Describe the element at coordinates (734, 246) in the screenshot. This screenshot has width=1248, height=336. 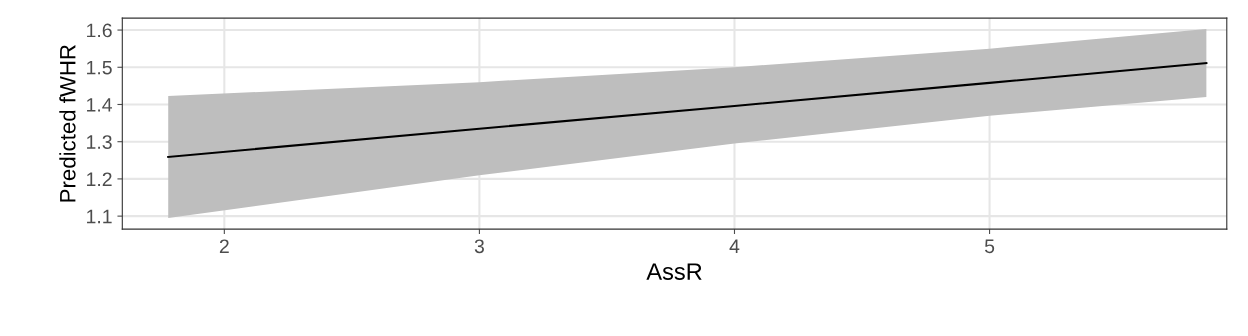
I see `x-tick-label: 4` at that location.